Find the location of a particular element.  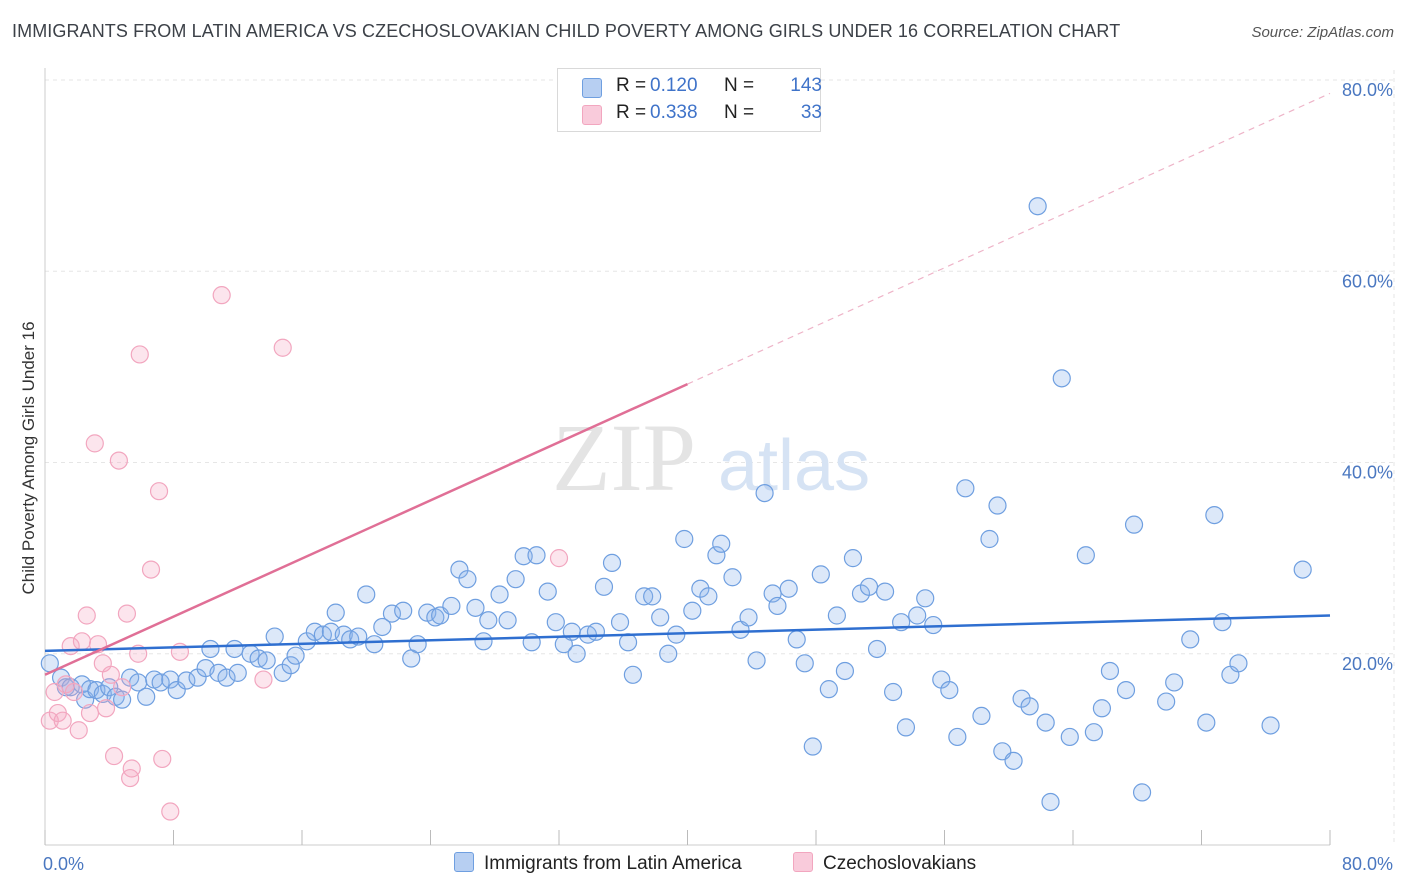

y-tick-label: 60.0% is located at coordinates (1367, 281).